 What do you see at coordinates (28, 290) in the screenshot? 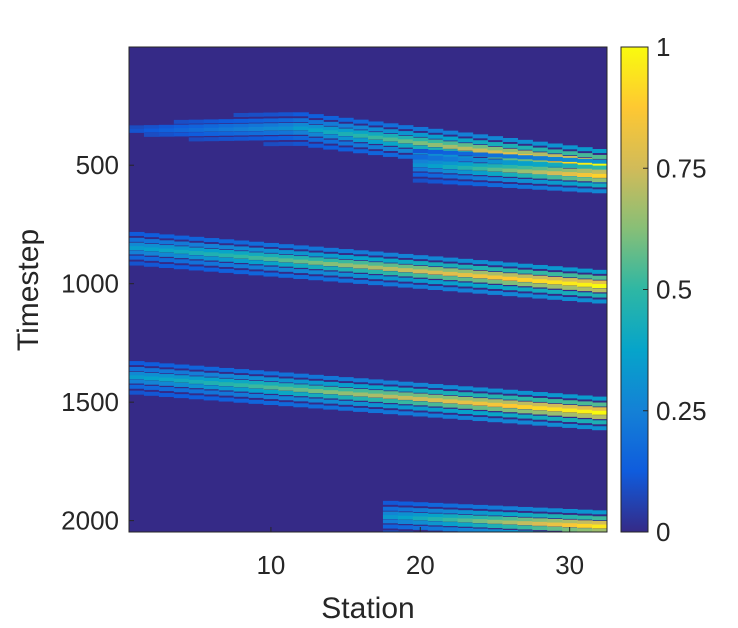
I see `y-axis-label: Timestep` at bounding box center [28, 290].